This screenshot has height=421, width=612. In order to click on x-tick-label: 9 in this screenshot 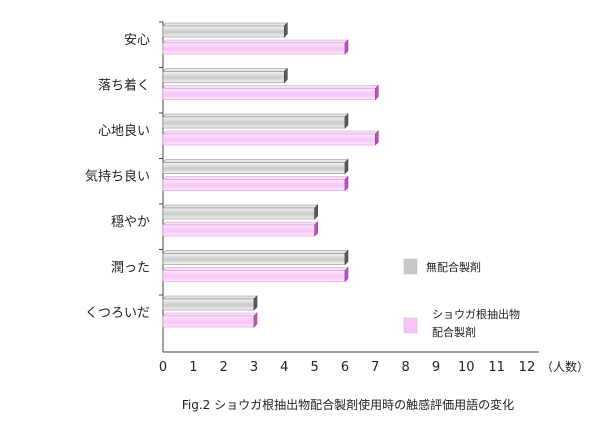, I will do `click(436, 367)`.